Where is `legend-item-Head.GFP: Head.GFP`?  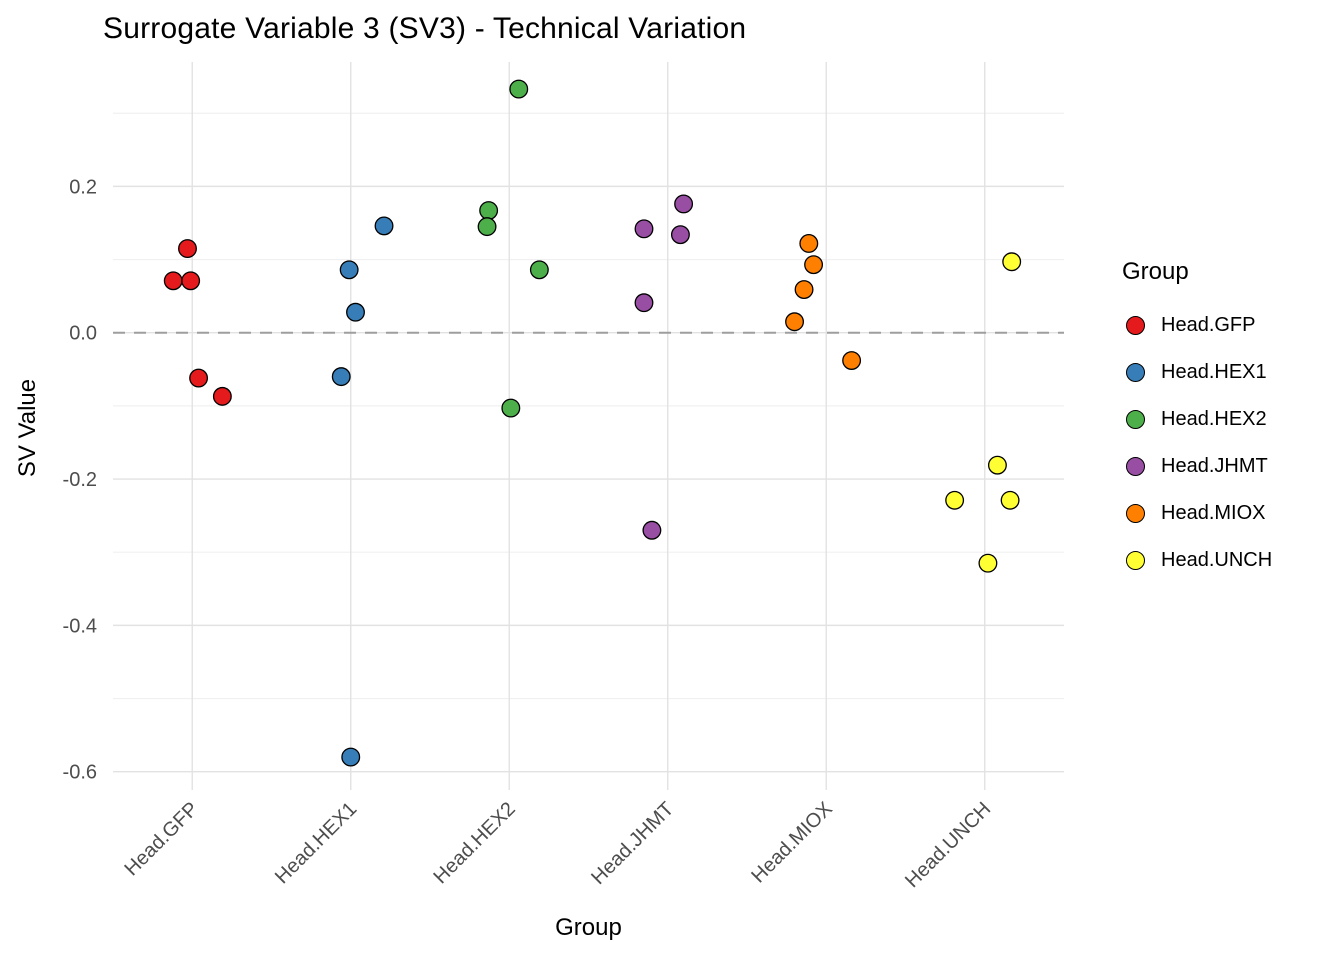 legend-item-Head.GFP: Head.GFP is located at coordinates (1230, 325).